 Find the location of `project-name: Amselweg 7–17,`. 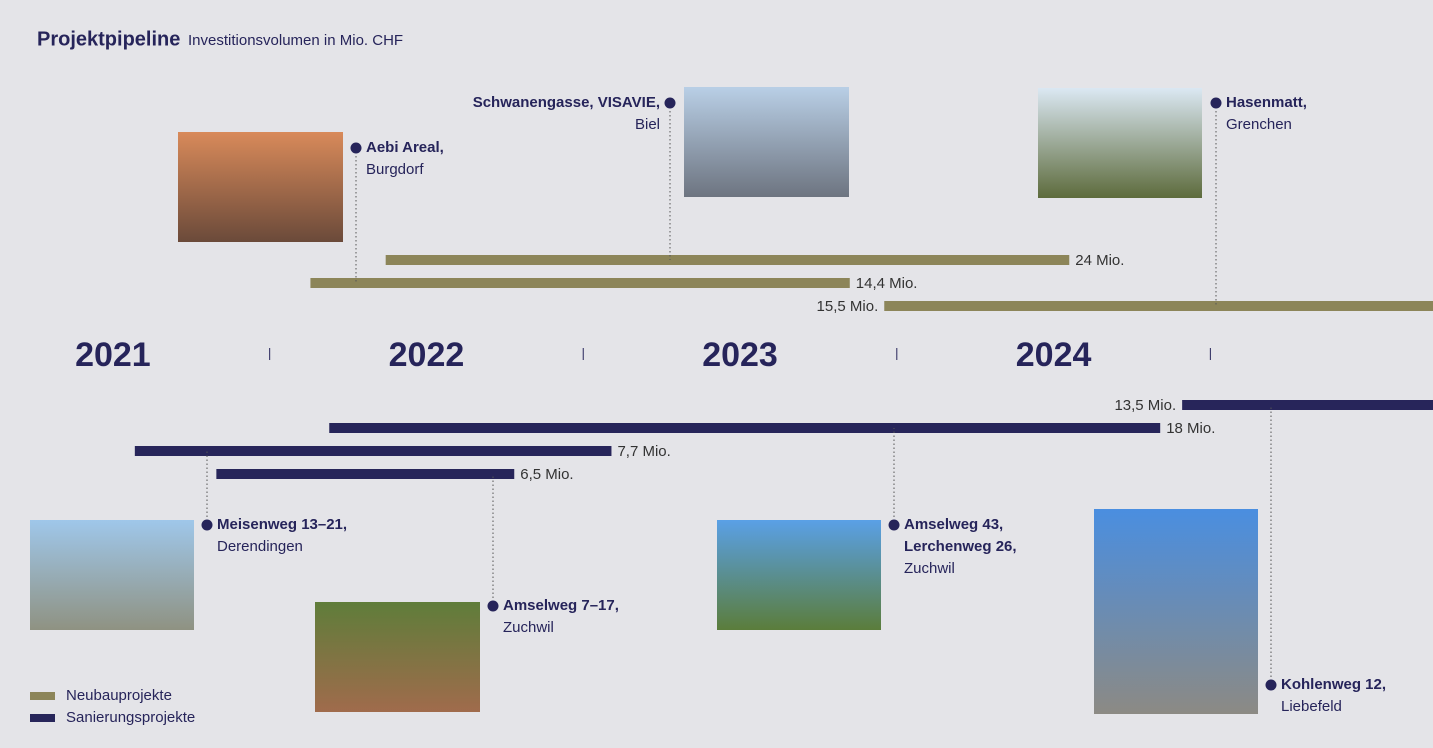

project-name: Amselweg 7–17, is located at coordinates (561, 605).